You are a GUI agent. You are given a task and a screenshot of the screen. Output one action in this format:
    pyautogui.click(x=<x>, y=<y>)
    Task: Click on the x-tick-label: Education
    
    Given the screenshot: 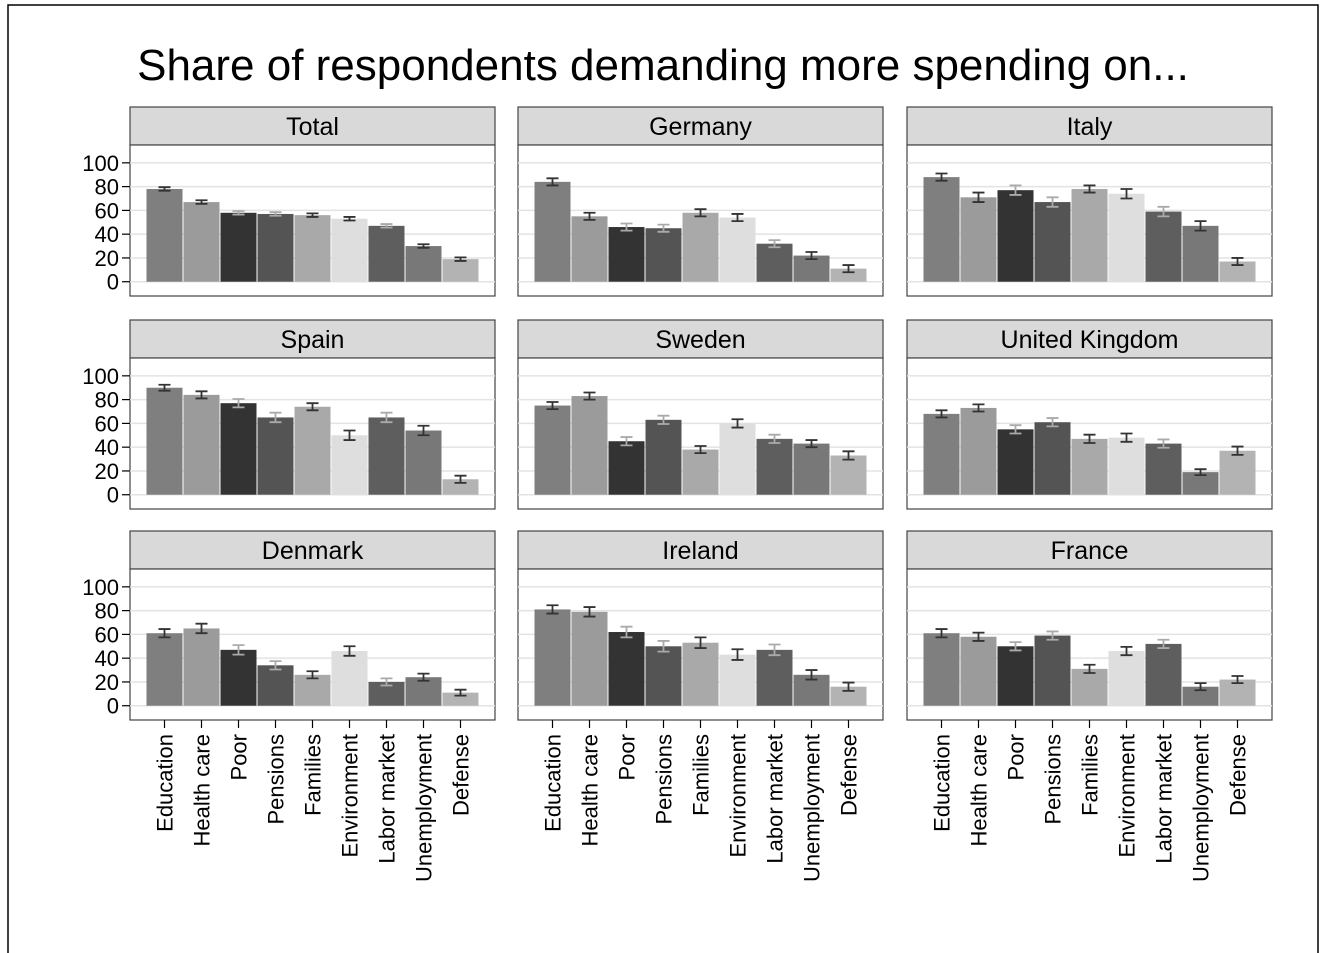 What is the action you would take?
    pyautogui.click(x=165, y=783)
    